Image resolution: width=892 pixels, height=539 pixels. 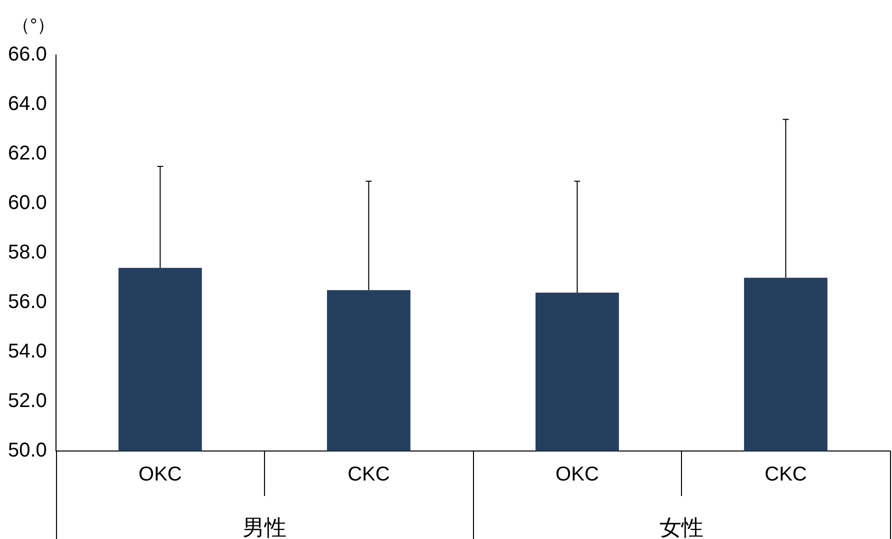 What do you see at coordinates (27, 451) in the screenshot?
I see `y-tick-label: 50.0` at bounding box center [27, 451].